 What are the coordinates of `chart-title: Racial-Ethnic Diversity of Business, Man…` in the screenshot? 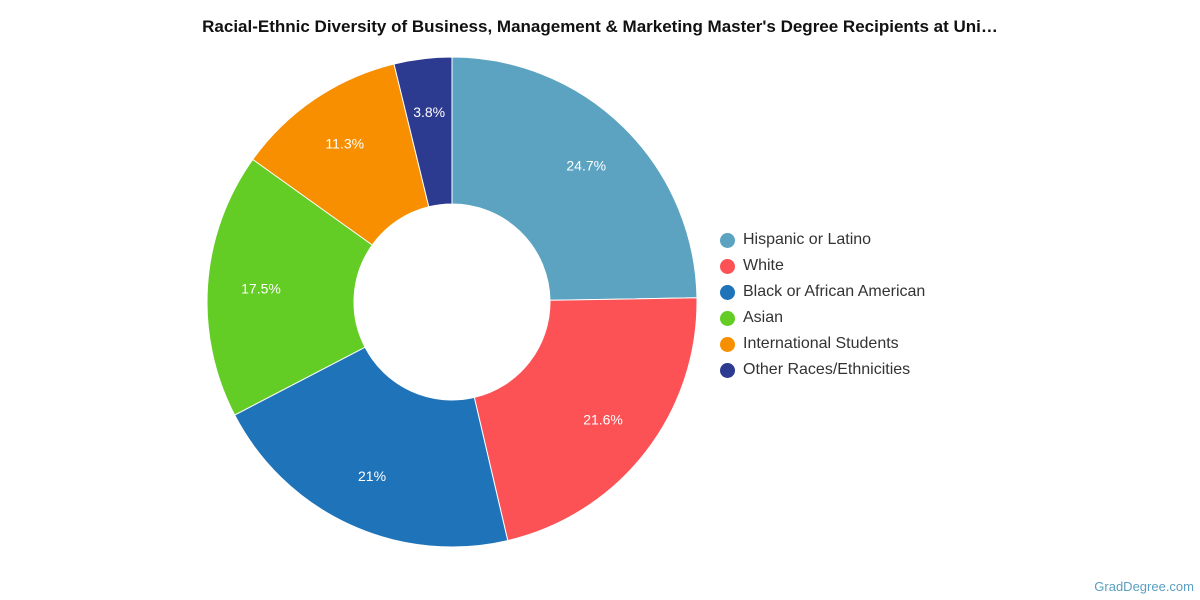 It's located at (600, 26).